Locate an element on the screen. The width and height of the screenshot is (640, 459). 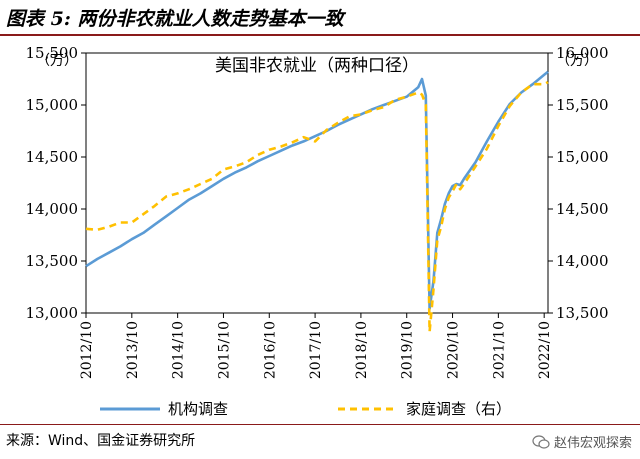
x-tick-label: 2022/10 is located at coordinates (545, 350).